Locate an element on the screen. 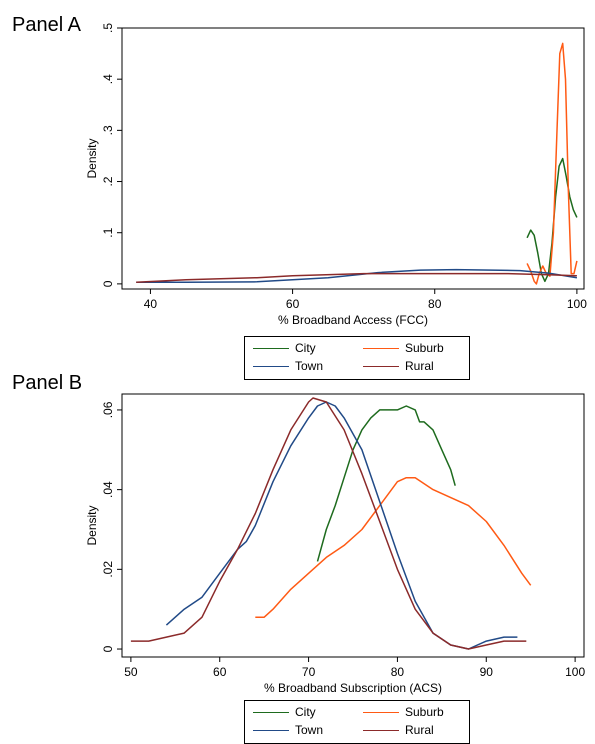 Image resolution: width=595 pixels, height=744 pixels. panel-a-legend: City Suburb Town Rural is located at coordinates (357, 358).